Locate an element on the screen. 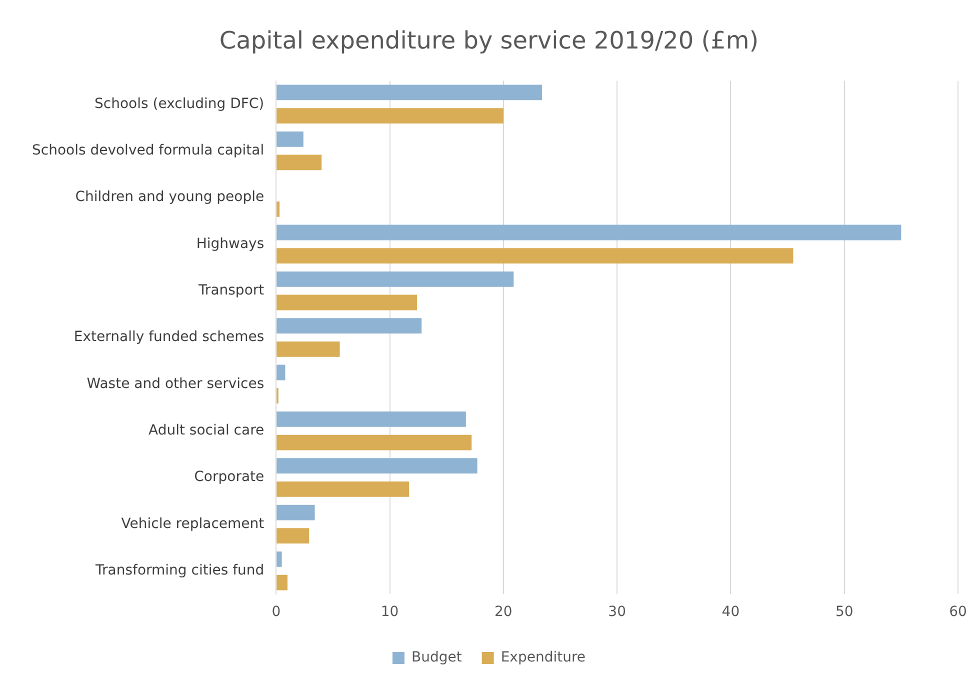  legend-label: Budget is located at coordinates (436, 658).